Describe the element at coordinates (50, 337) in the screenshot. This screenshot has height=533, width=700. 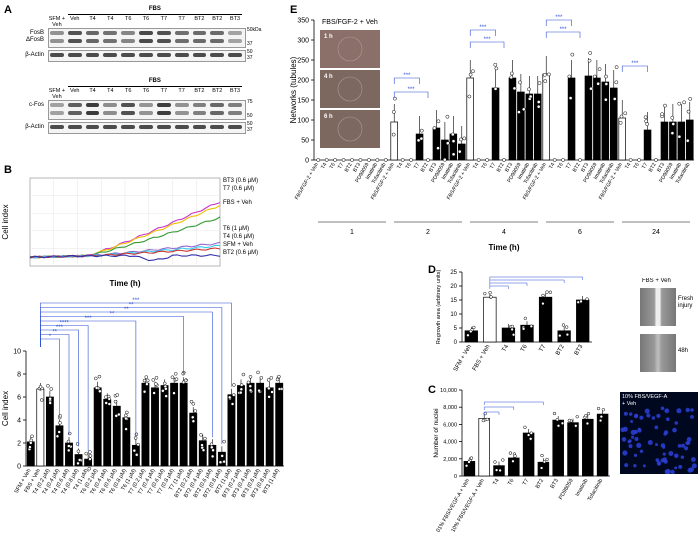
I see `significance-label: *` at that location.